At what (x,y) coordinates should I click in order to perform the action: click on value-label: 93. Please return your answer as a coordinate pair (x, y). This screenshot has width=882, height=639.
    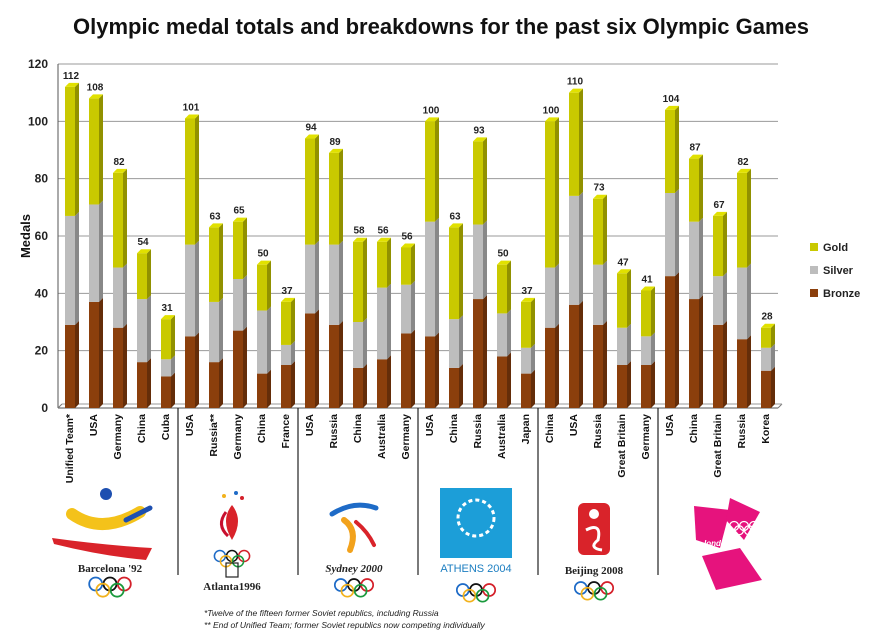
    Looking at the image, I should click on (479, 130).